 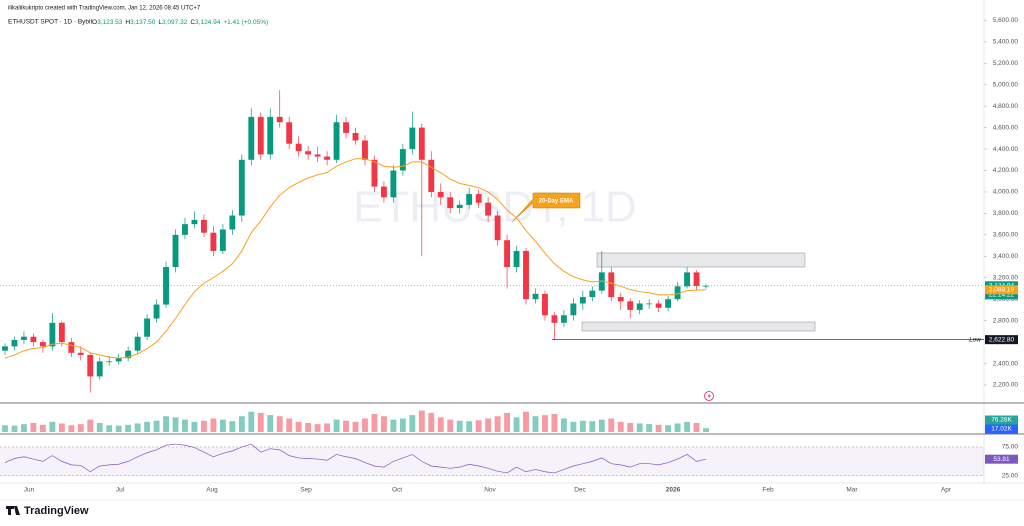 I want to click on y-tick-label: 4,200.00, so click(x=1006, y=170).